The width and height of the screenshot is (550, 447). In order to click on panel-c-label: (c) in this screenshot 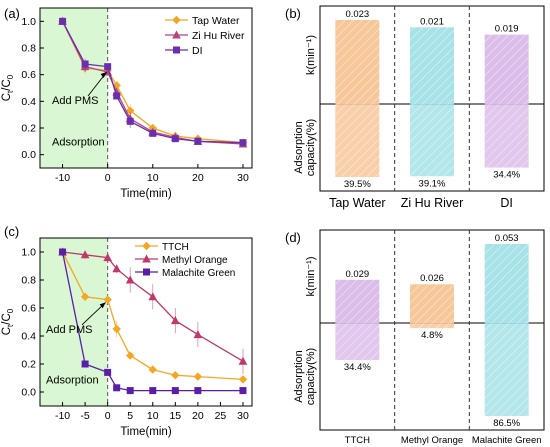, I will do `click(11, 231)`.